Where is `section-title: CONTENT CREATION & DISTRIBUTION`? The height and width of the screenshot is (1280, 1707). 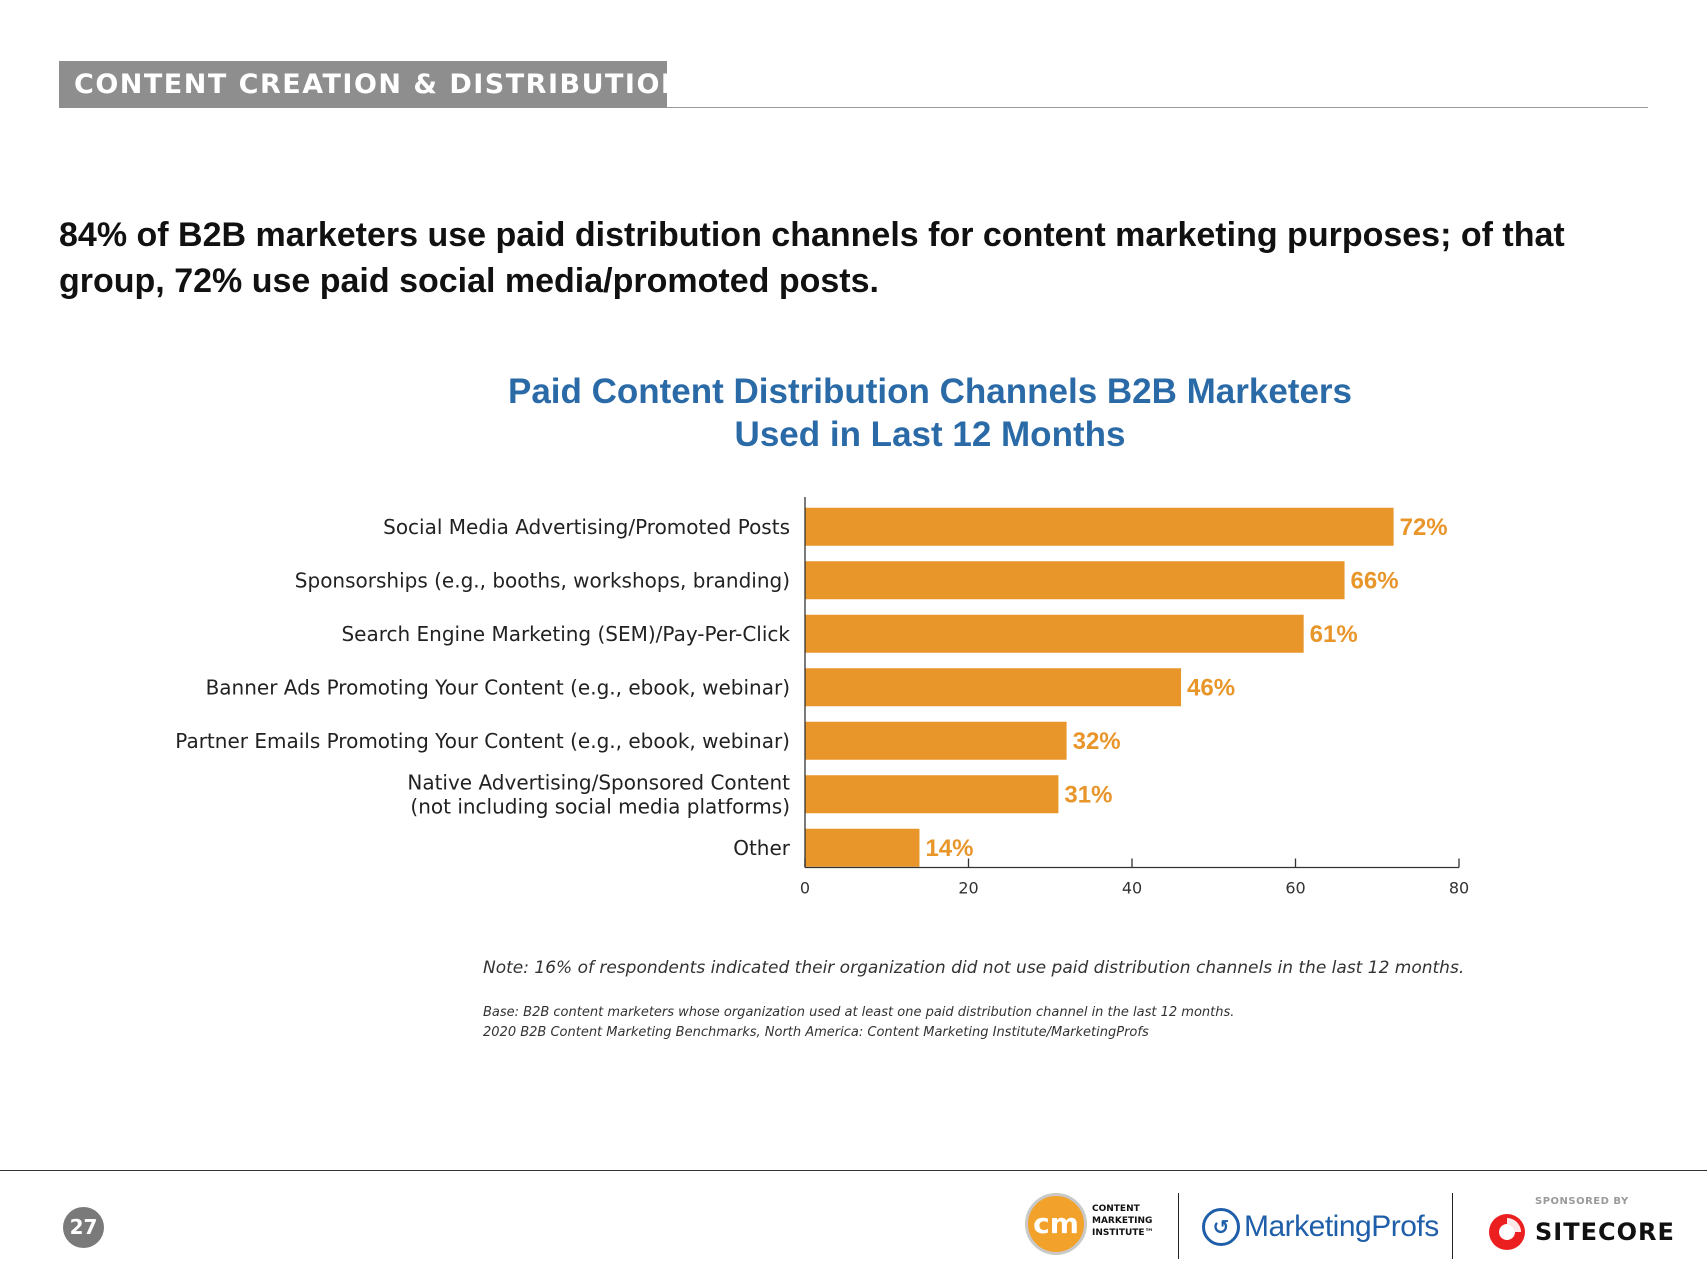 section-title: CONTENT CREATION & DISTRIBUTION is located at coordinates (371, 84).